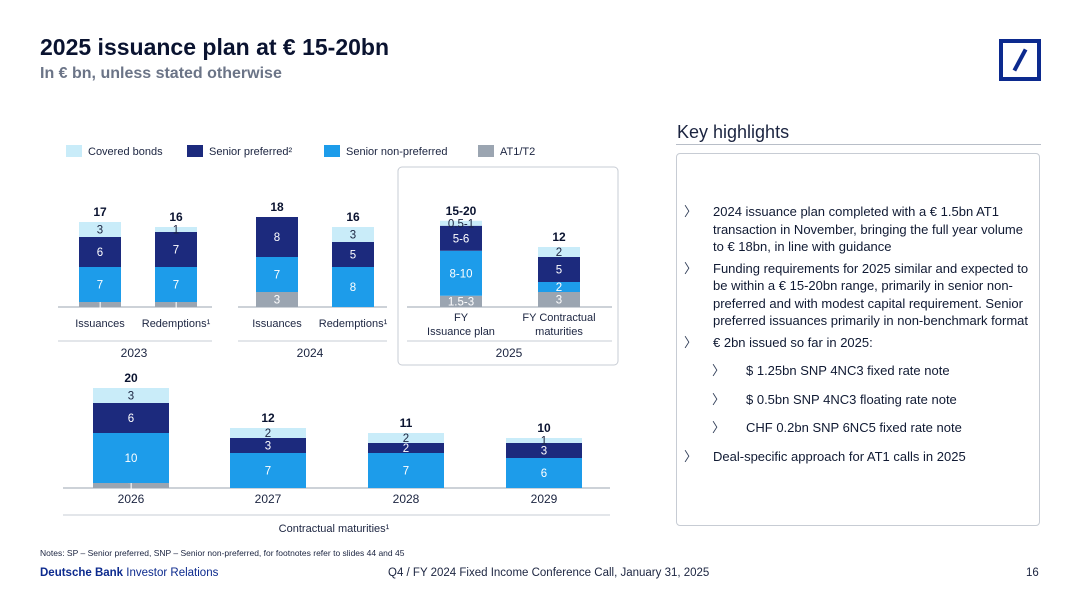  Describe the element at coordinates (851, 399) in the screenshot. I see `highlight-text: $ 0.5bn SNP 4NC3 floating rate note` at that location.